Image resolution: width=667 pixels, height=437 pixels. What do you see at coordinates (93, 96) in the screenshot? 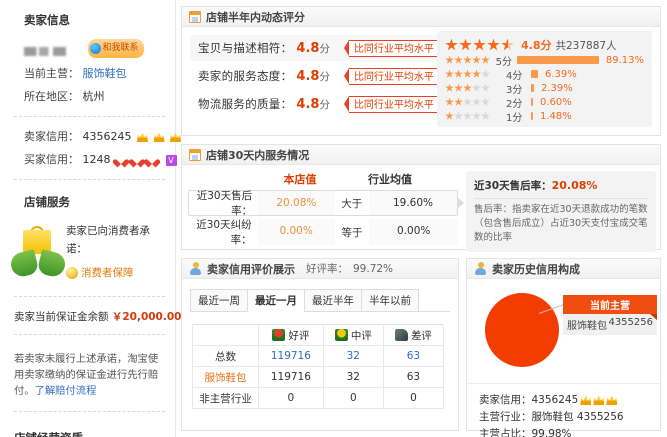
I see `region-value: 杭州` at bounding box center [93, 96].